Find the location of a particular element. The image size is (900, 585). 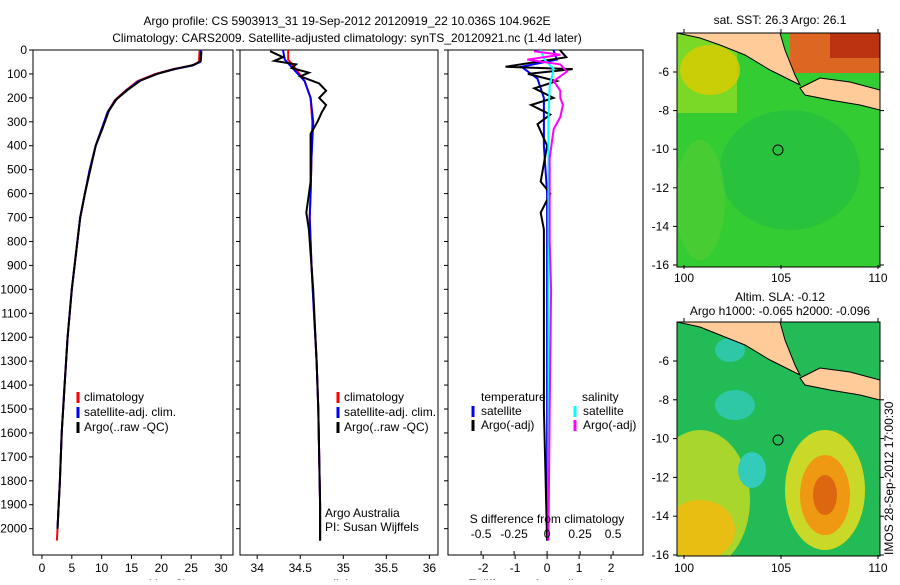

sst-map is located at coordinates (778, 150).